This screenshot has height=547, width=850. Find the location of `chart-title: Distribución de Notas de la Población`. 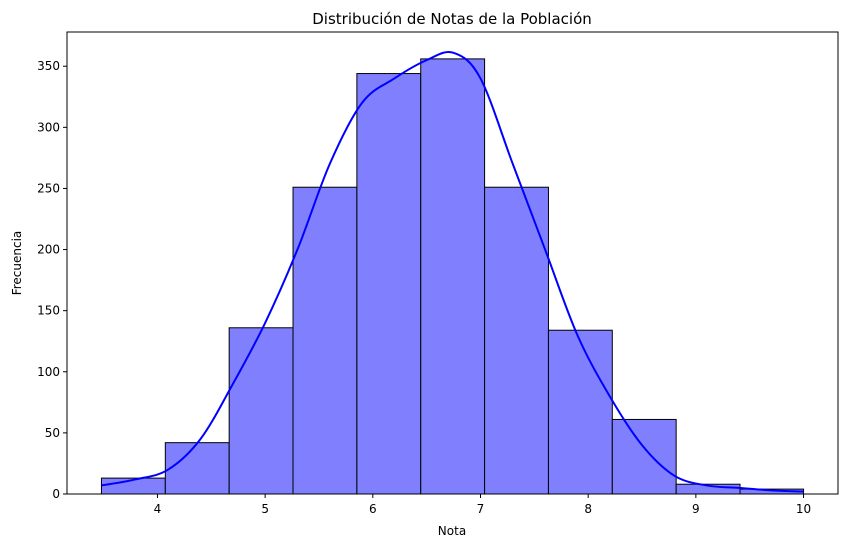

chart-title: Distribución de Notas de la Población is located at coordinates (452, 19).